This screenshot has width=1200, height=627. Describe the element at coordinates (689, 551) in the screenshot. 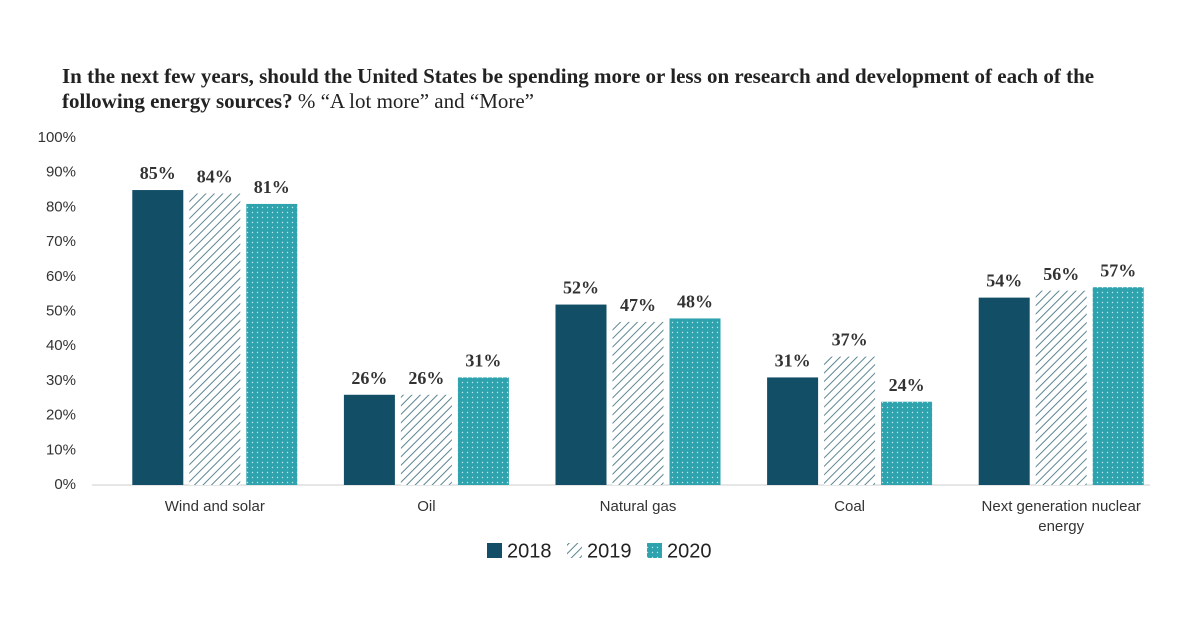

I see `legend-label: 2020` at that location.